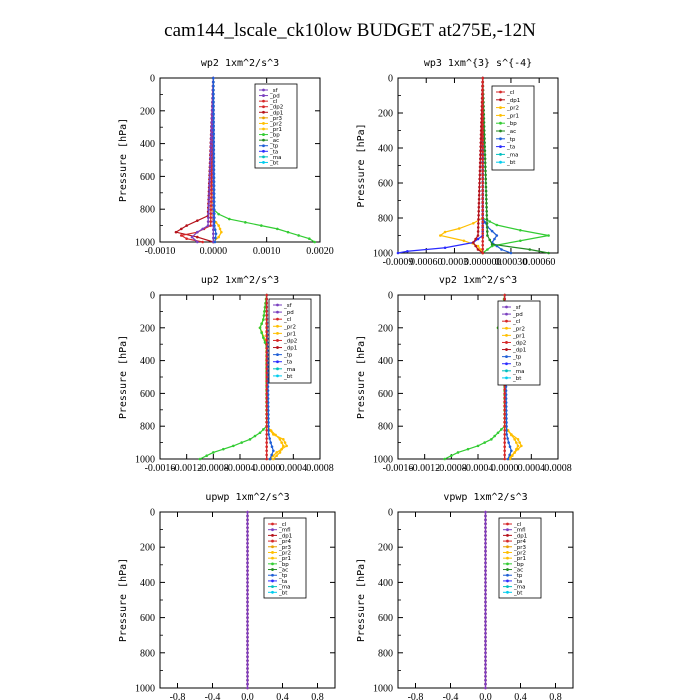 The image size is (700, 700). What do you see at coordinates (288, 313) in the screenshot?
I see `legend-label: _pd` at bounding box center [288, 313].